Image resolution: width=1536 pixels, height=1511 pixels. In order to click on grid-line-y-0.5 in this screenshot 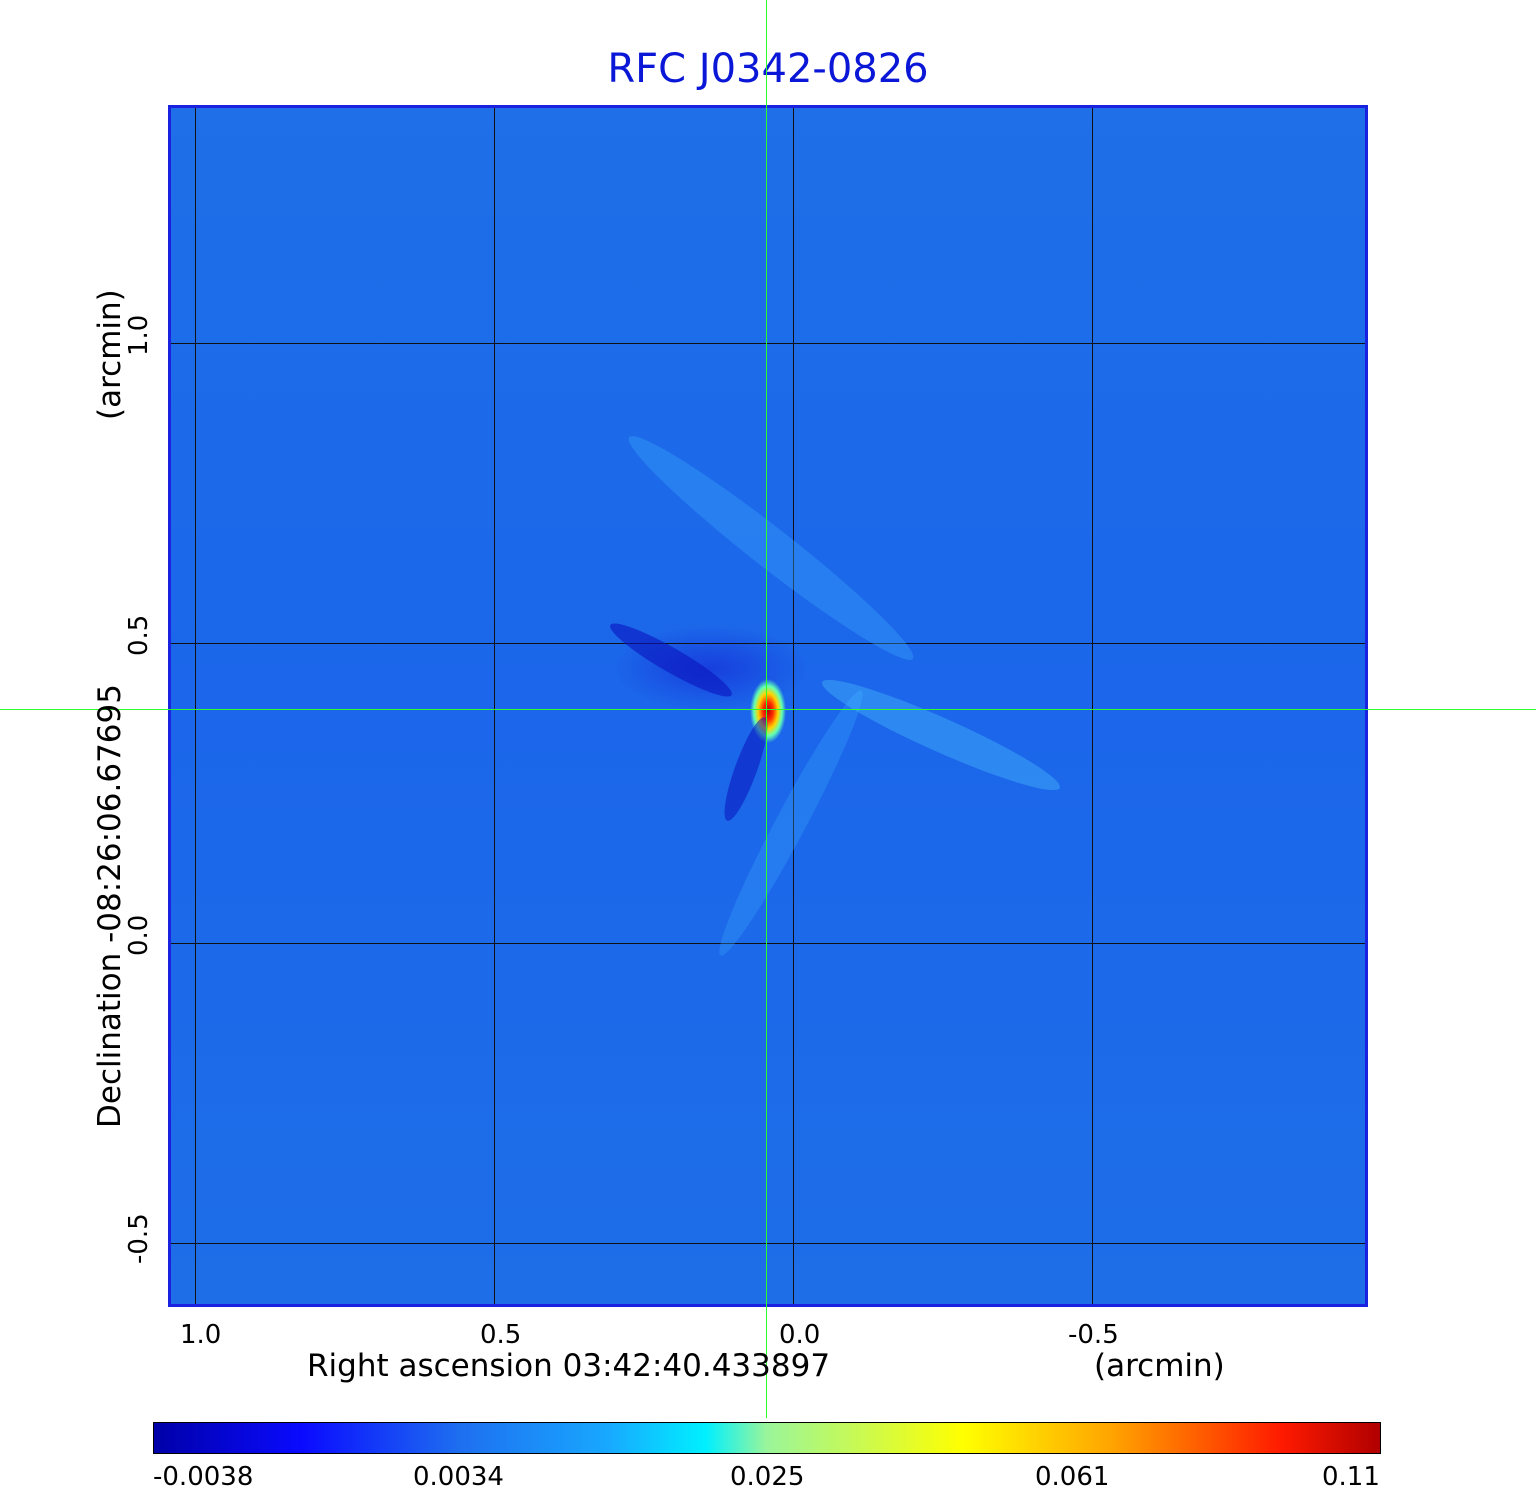, I will do `click(768, 643)`.